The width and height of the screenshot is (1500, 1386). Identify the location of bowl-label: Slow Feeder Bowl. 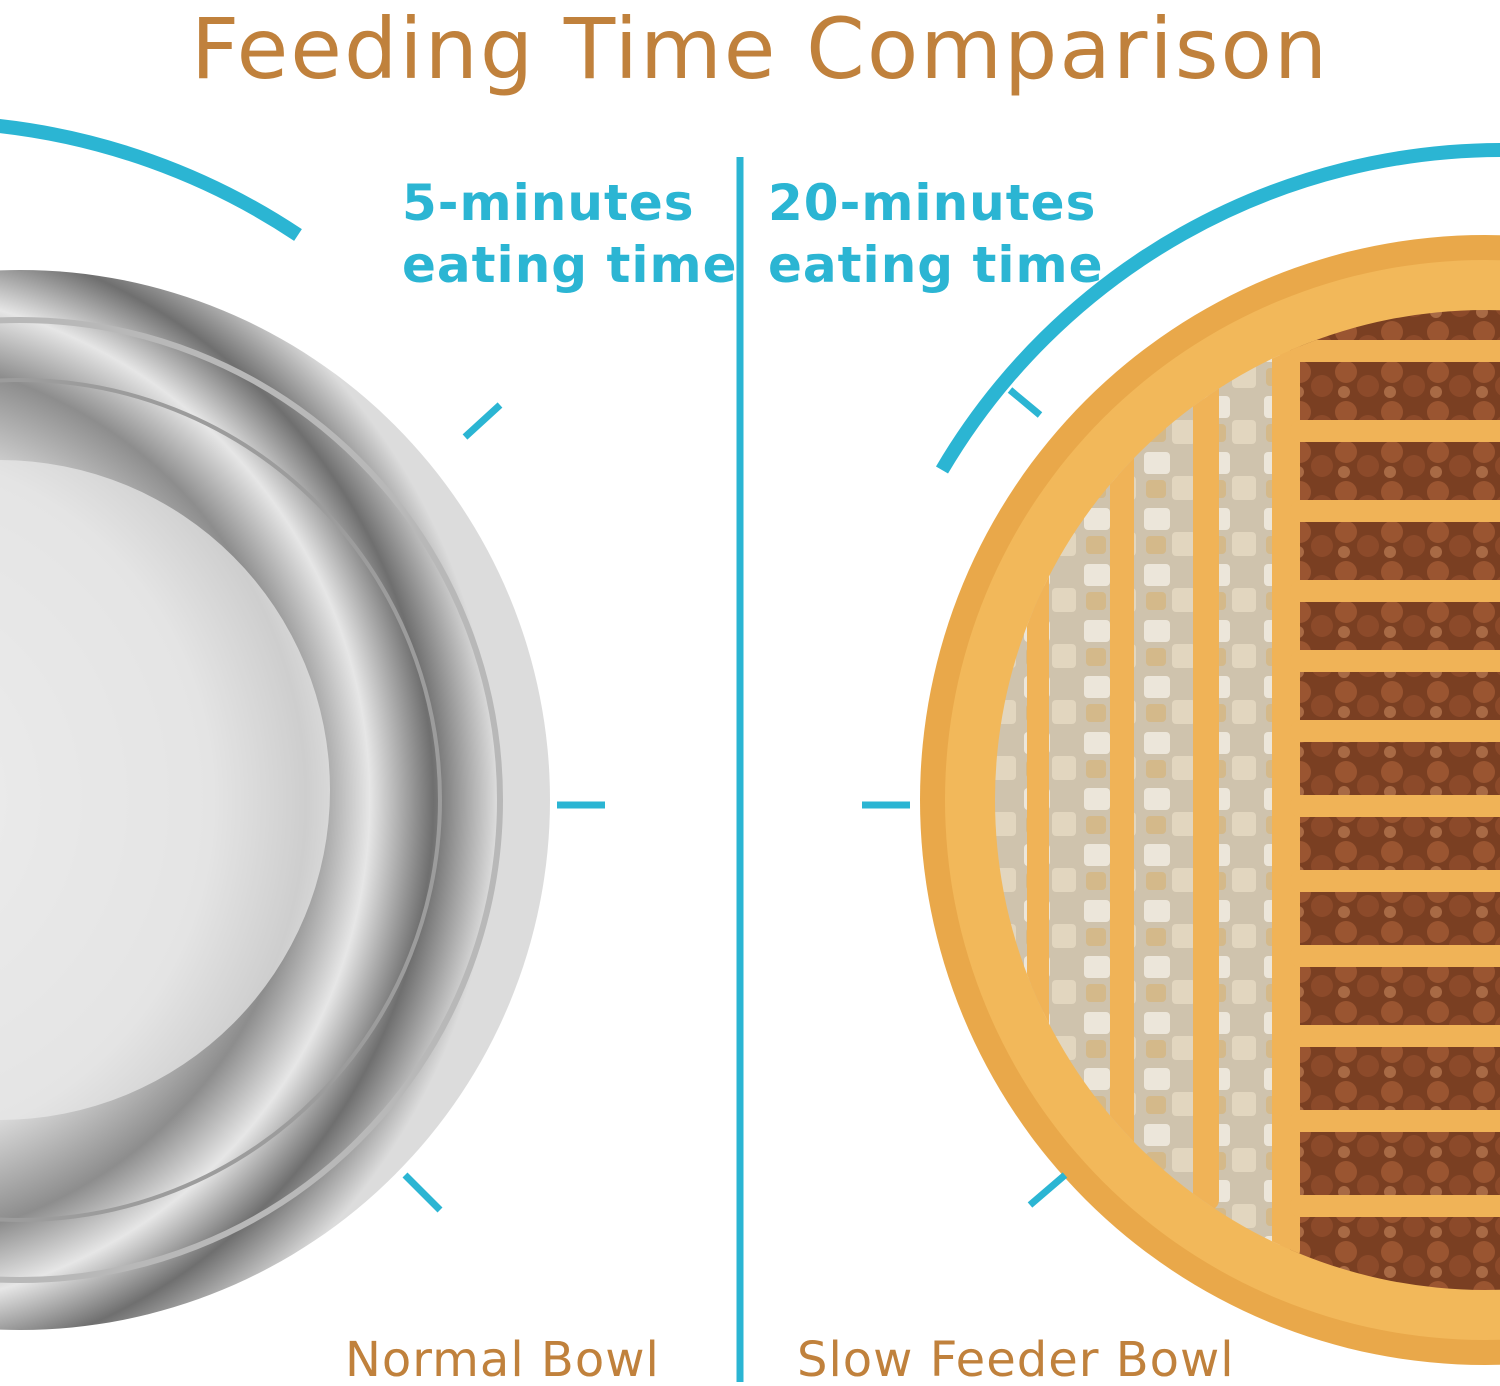
(1016, 1359).